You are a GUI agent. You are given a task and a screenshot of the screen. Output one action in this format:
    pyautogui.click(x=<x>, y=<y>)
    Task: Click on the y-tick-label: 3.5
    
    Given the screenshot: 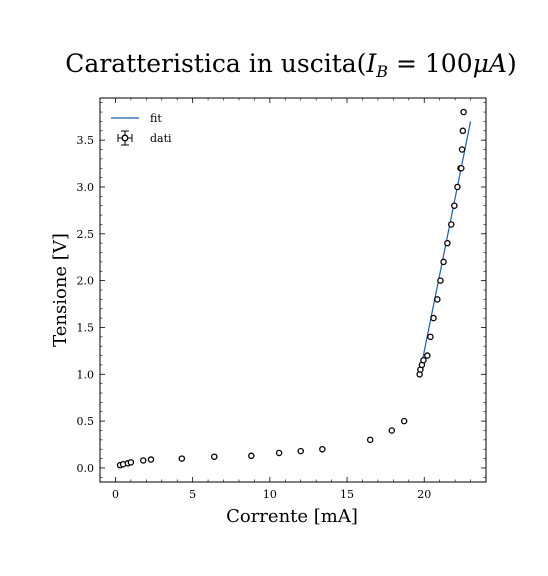 What is the action you would take?
    pyautogui.click(x=86, y=140)
    